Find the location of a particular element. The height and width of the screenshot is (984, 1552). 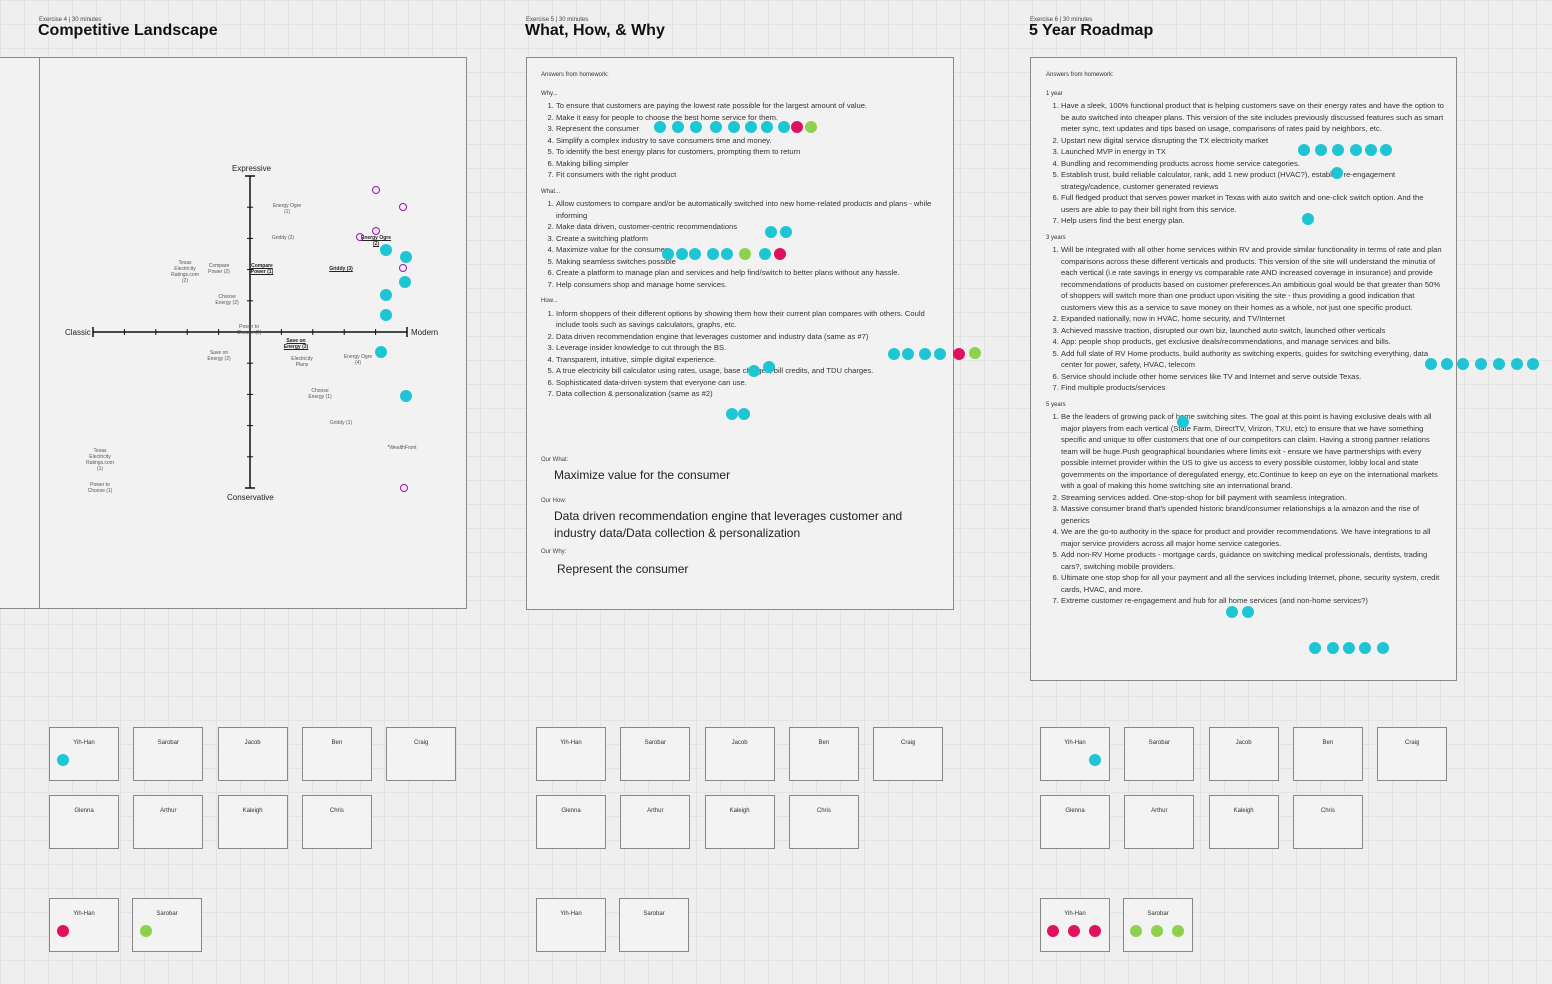

participant-board: Chris is located at coordinates (823, 822).